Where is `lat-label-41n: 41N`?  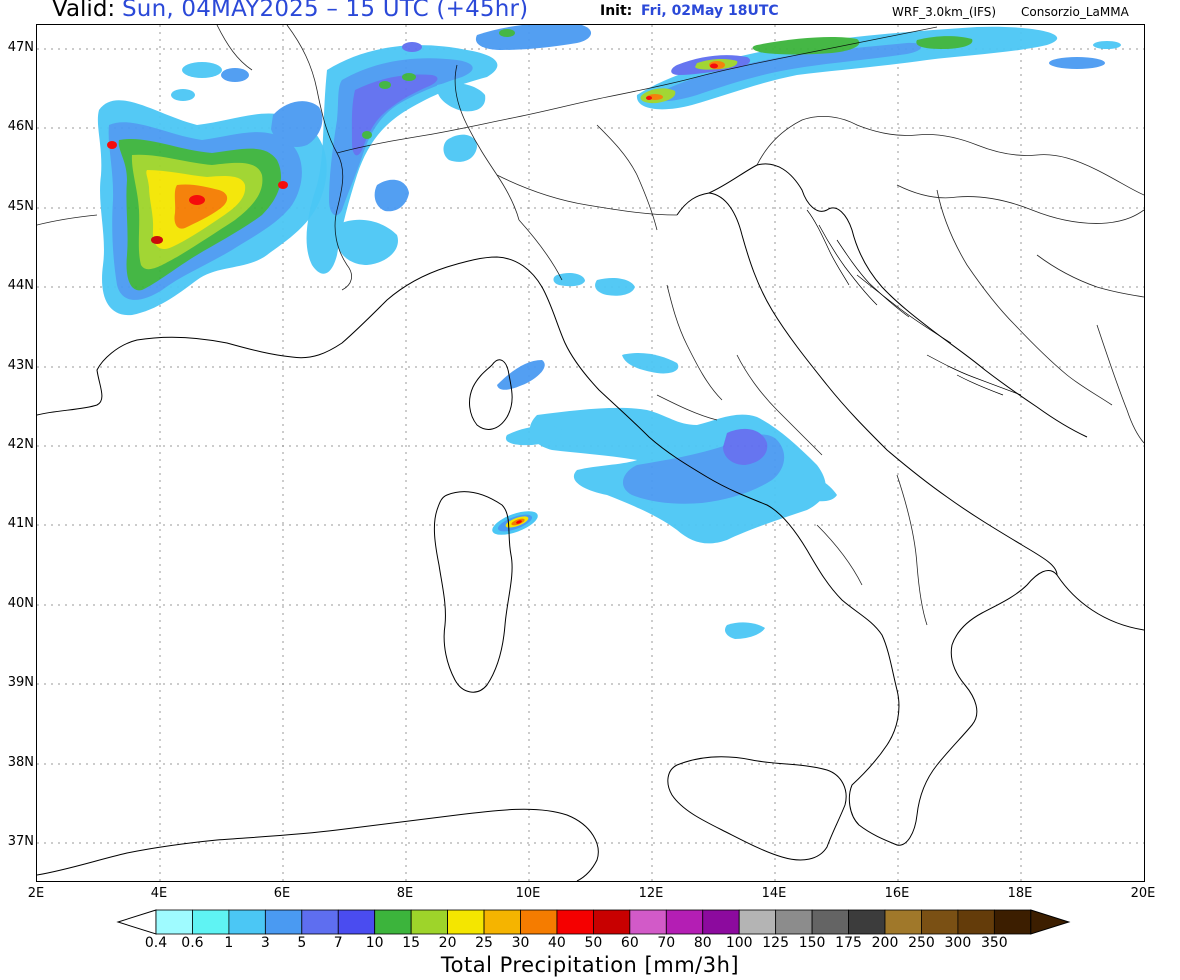 lat-label-41n: 41N is located at coordinates (20, 523).